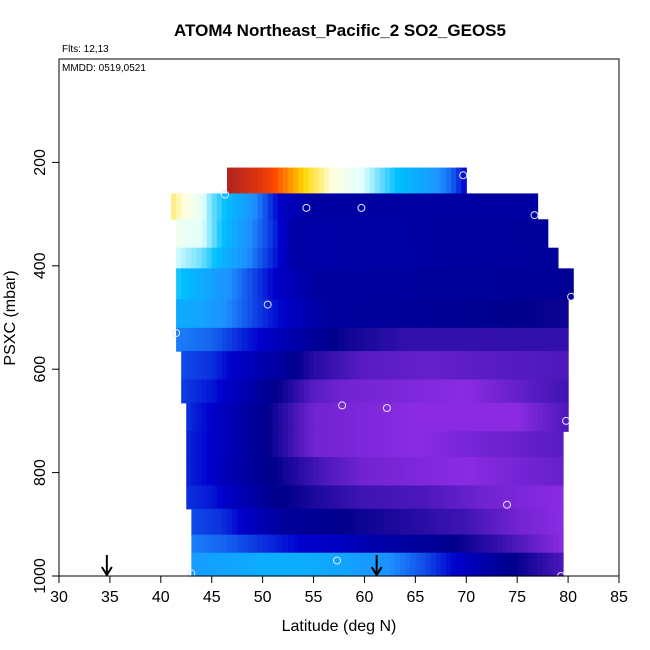 The image size is (650, 650). Describe the element at coordinates (340, 30) in the screenshot. I see `chart-title: ATOM4 Northeast_Pacific_2 SO2_GEOS5` at that location.